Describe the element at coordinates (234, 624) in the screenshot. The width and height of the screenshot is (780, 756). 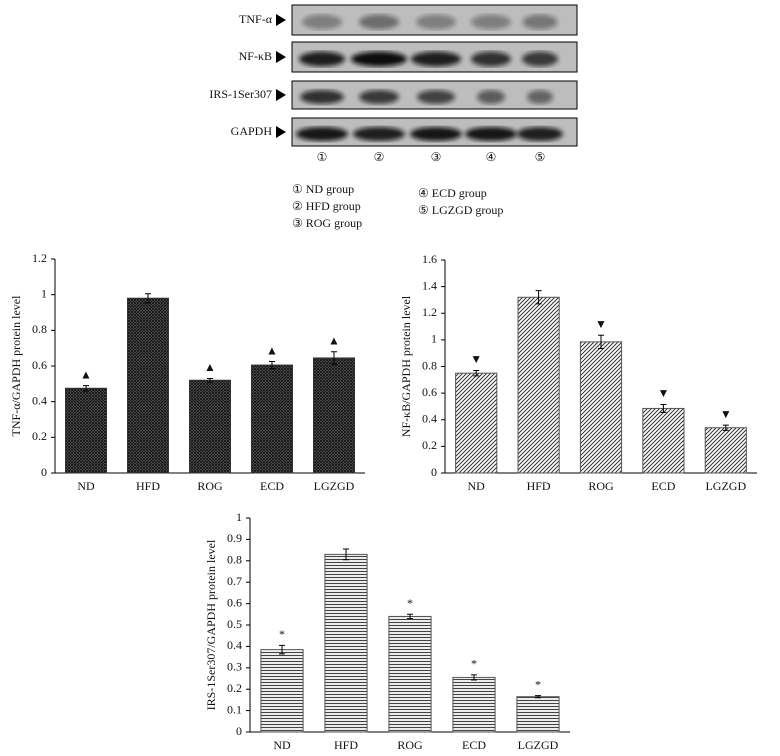
I see `y-tick-label: 0.5` at that location.